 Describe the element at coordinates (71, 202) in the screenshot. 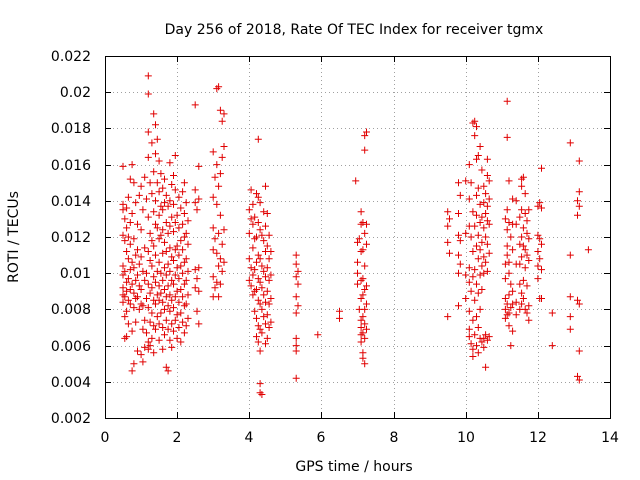

I see `y-tick-label: 0.014` at that location.